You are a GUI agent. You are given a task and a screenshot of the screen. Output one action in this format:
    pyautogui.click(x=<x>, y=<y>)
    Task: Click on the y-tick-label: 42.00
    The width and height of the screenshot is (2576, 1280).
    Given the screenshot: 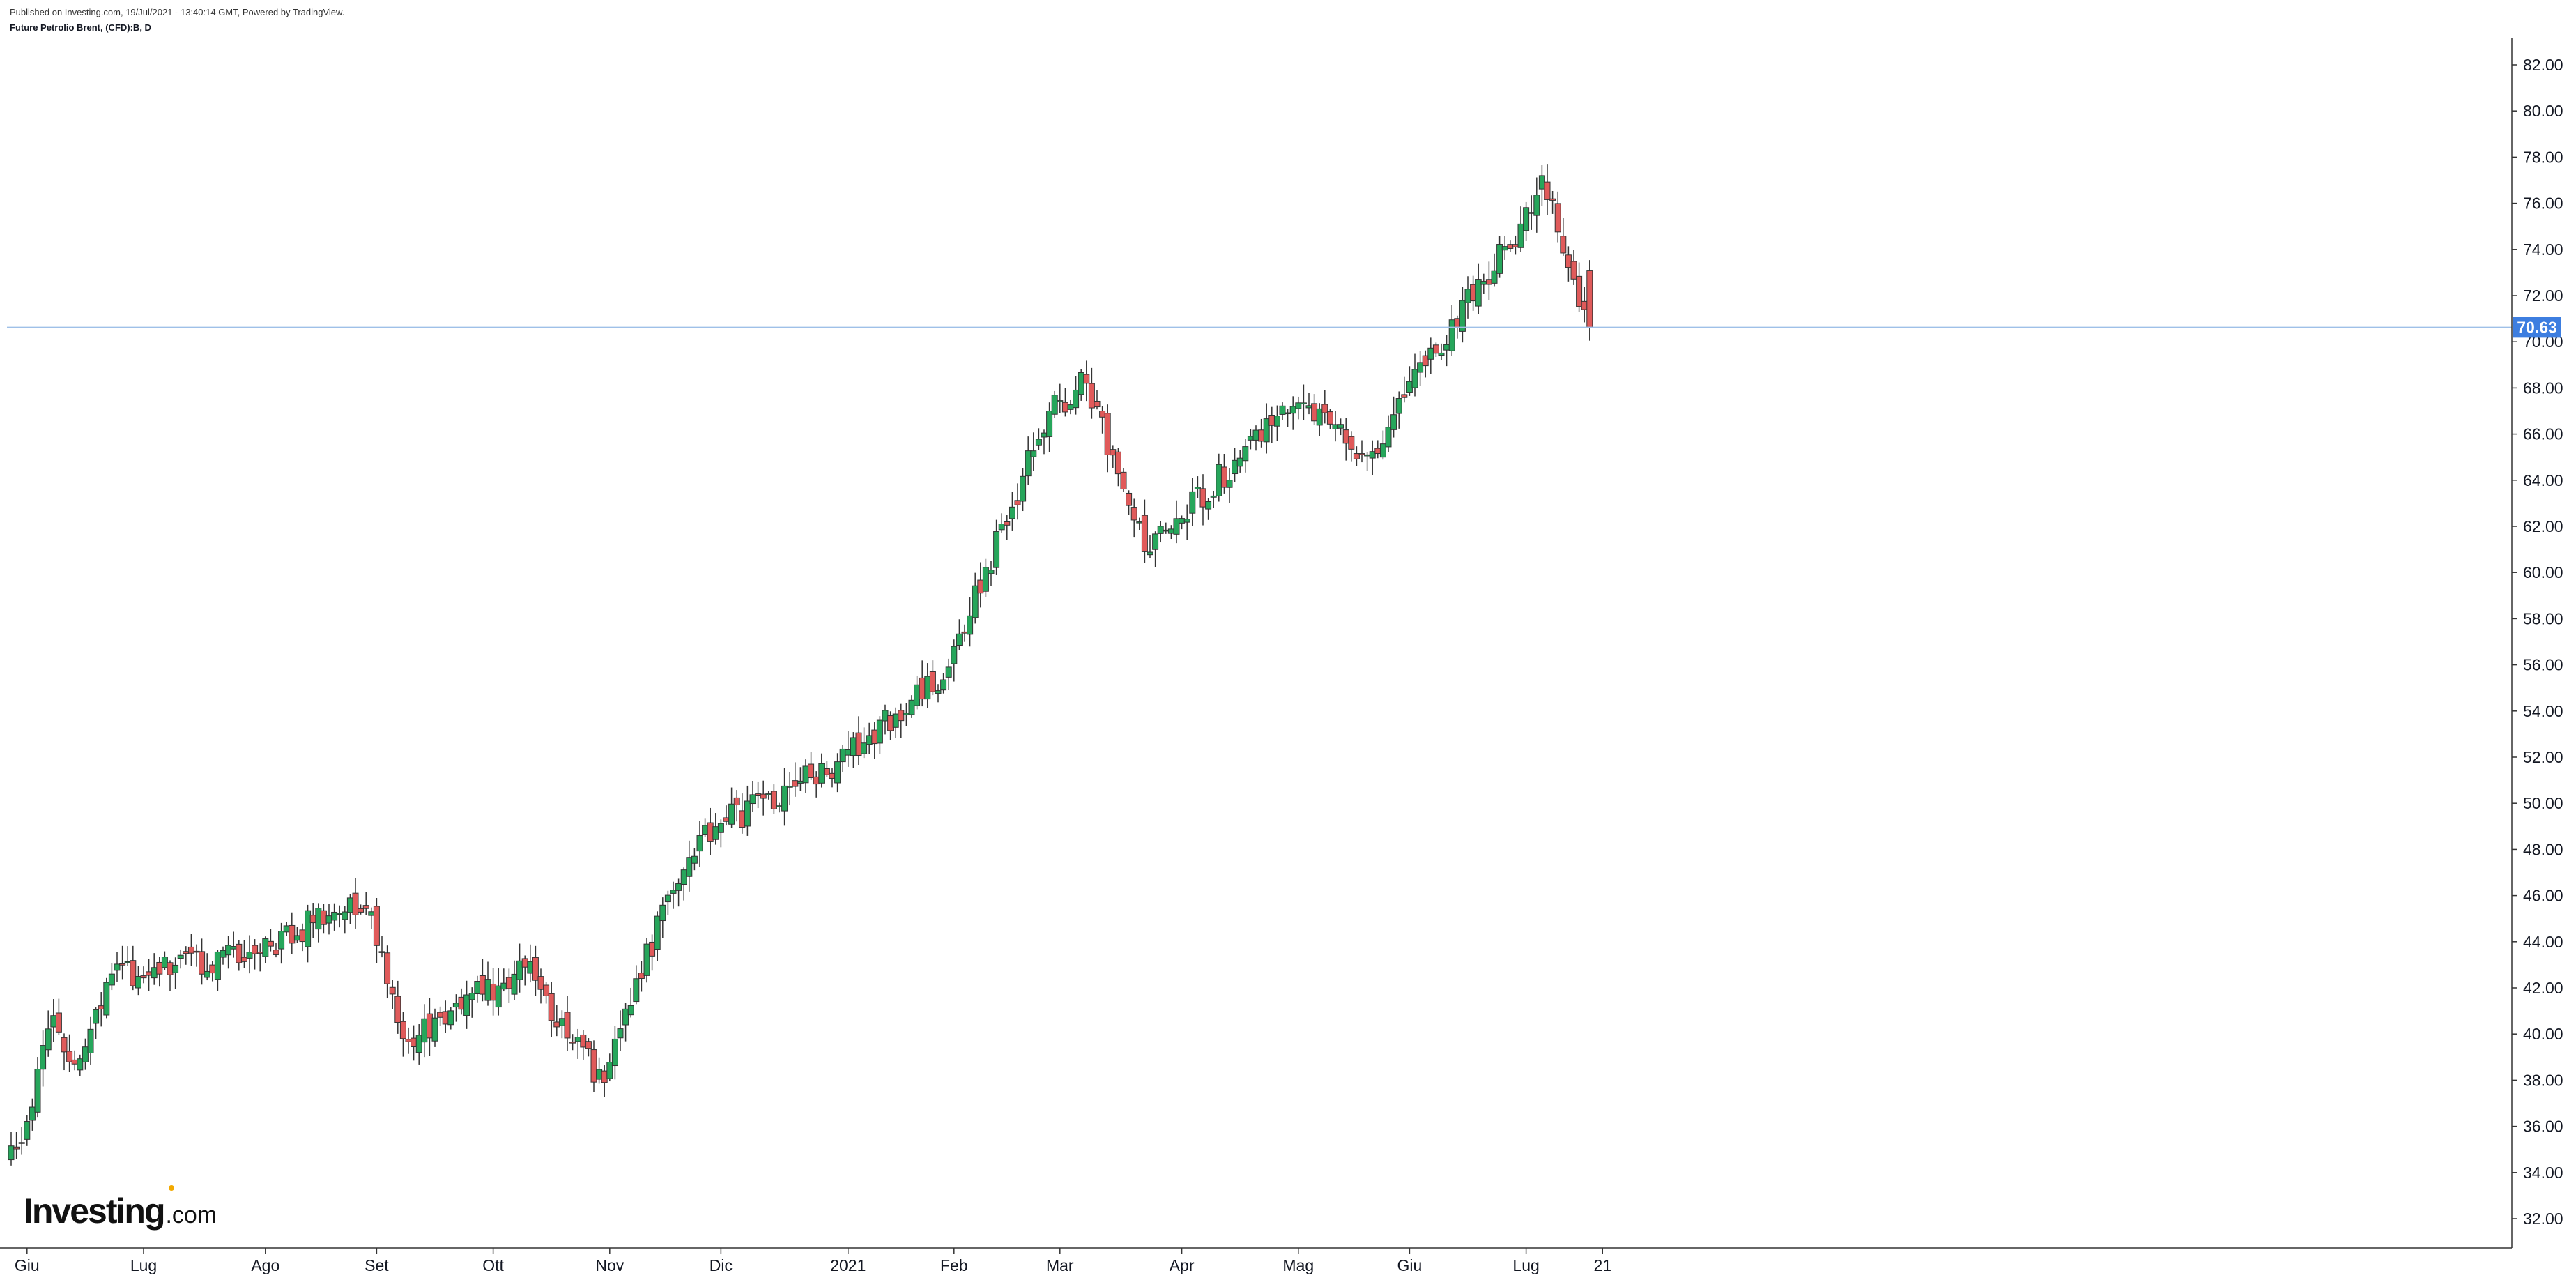 What is the action you would take?
    pyautogui.click(x=2543, y=988)
    